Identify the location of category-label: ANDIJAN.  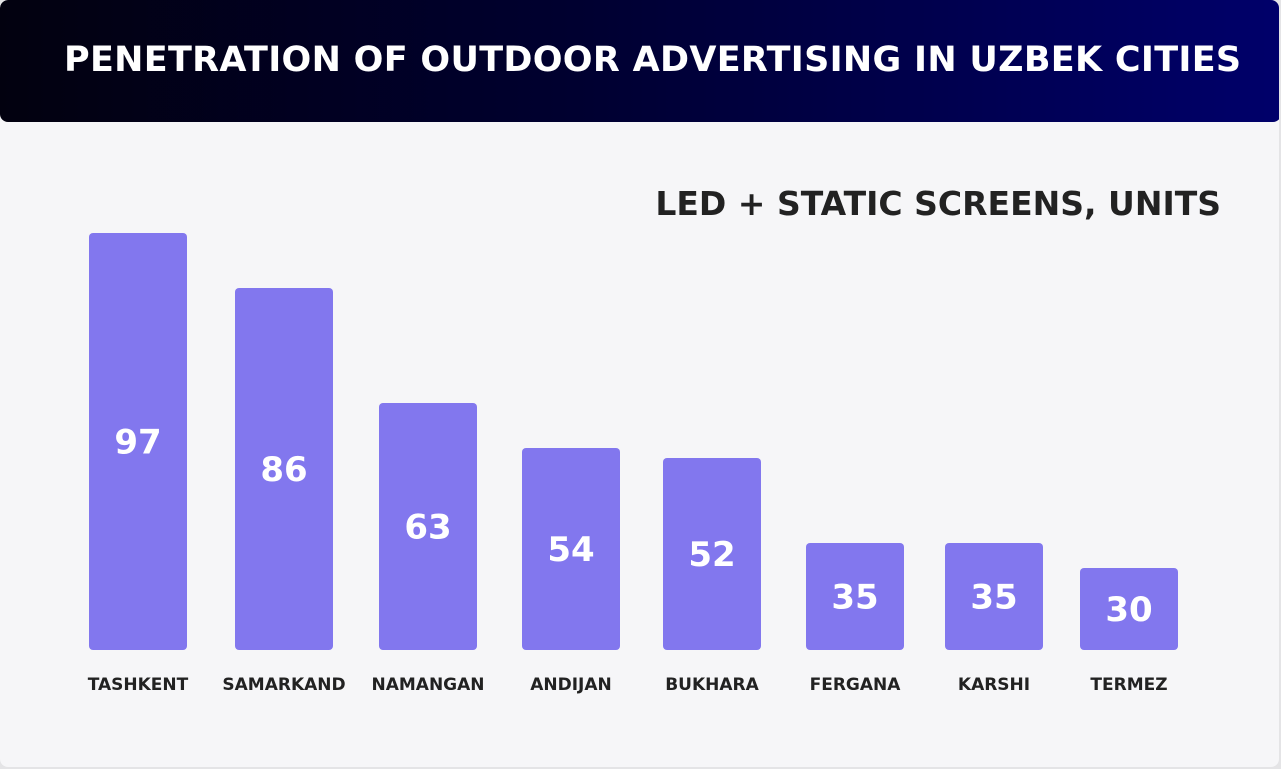
(571, 685).